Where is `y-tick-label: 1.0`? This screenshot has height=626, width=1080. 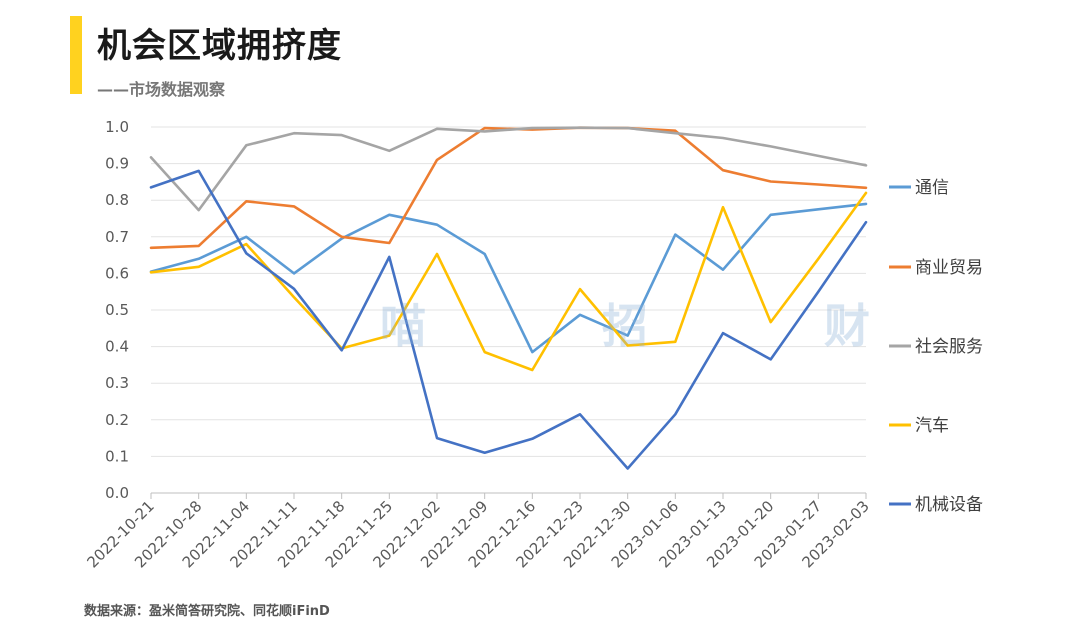
y-tick-label: 1.0 is located at coordinates (117, 127).